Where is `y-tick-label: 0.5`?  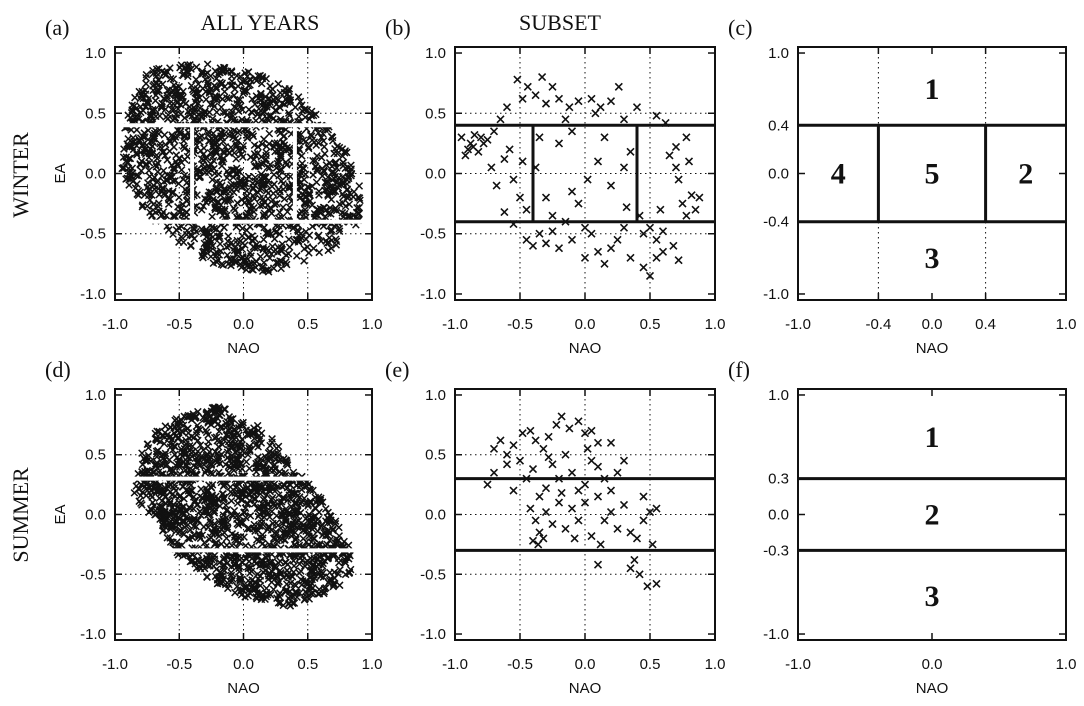 y-tick-label: 0.5 is located at coordinates (95, 455).